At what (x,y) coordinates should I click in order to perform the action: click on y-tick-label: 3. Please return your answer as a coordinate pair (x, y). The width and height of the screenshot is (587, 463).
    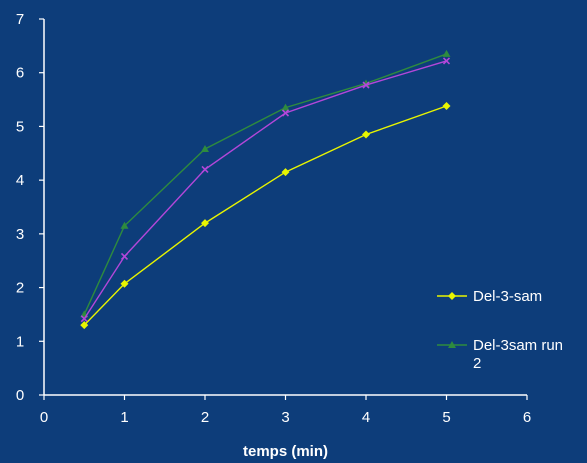
    Looking at the image, I should click on (20, 234).